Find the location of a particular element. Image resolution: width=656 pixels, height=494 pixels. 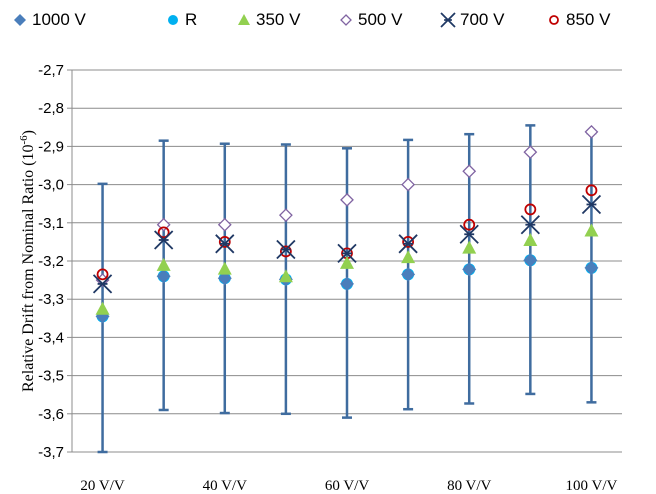

x-tick-label: 80 V/V is located at coordinates (469, 486).